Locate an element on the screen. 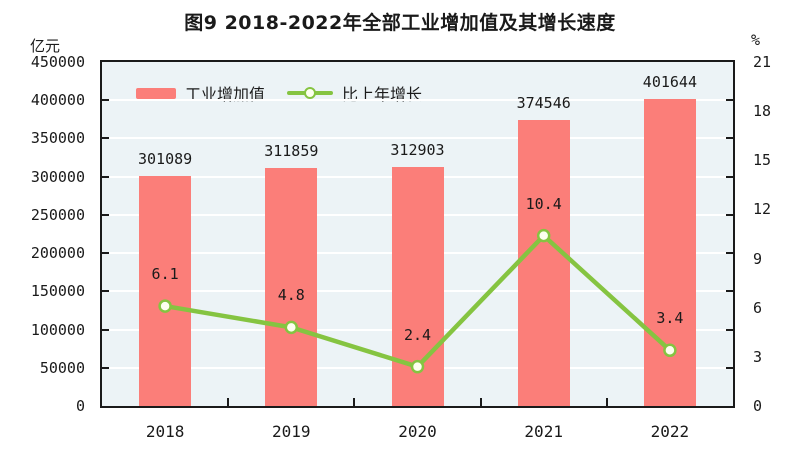 The width and height of the screenshot is (800, 459). left-axis-tick-label: 300000 is located at coordinates (57, 176).